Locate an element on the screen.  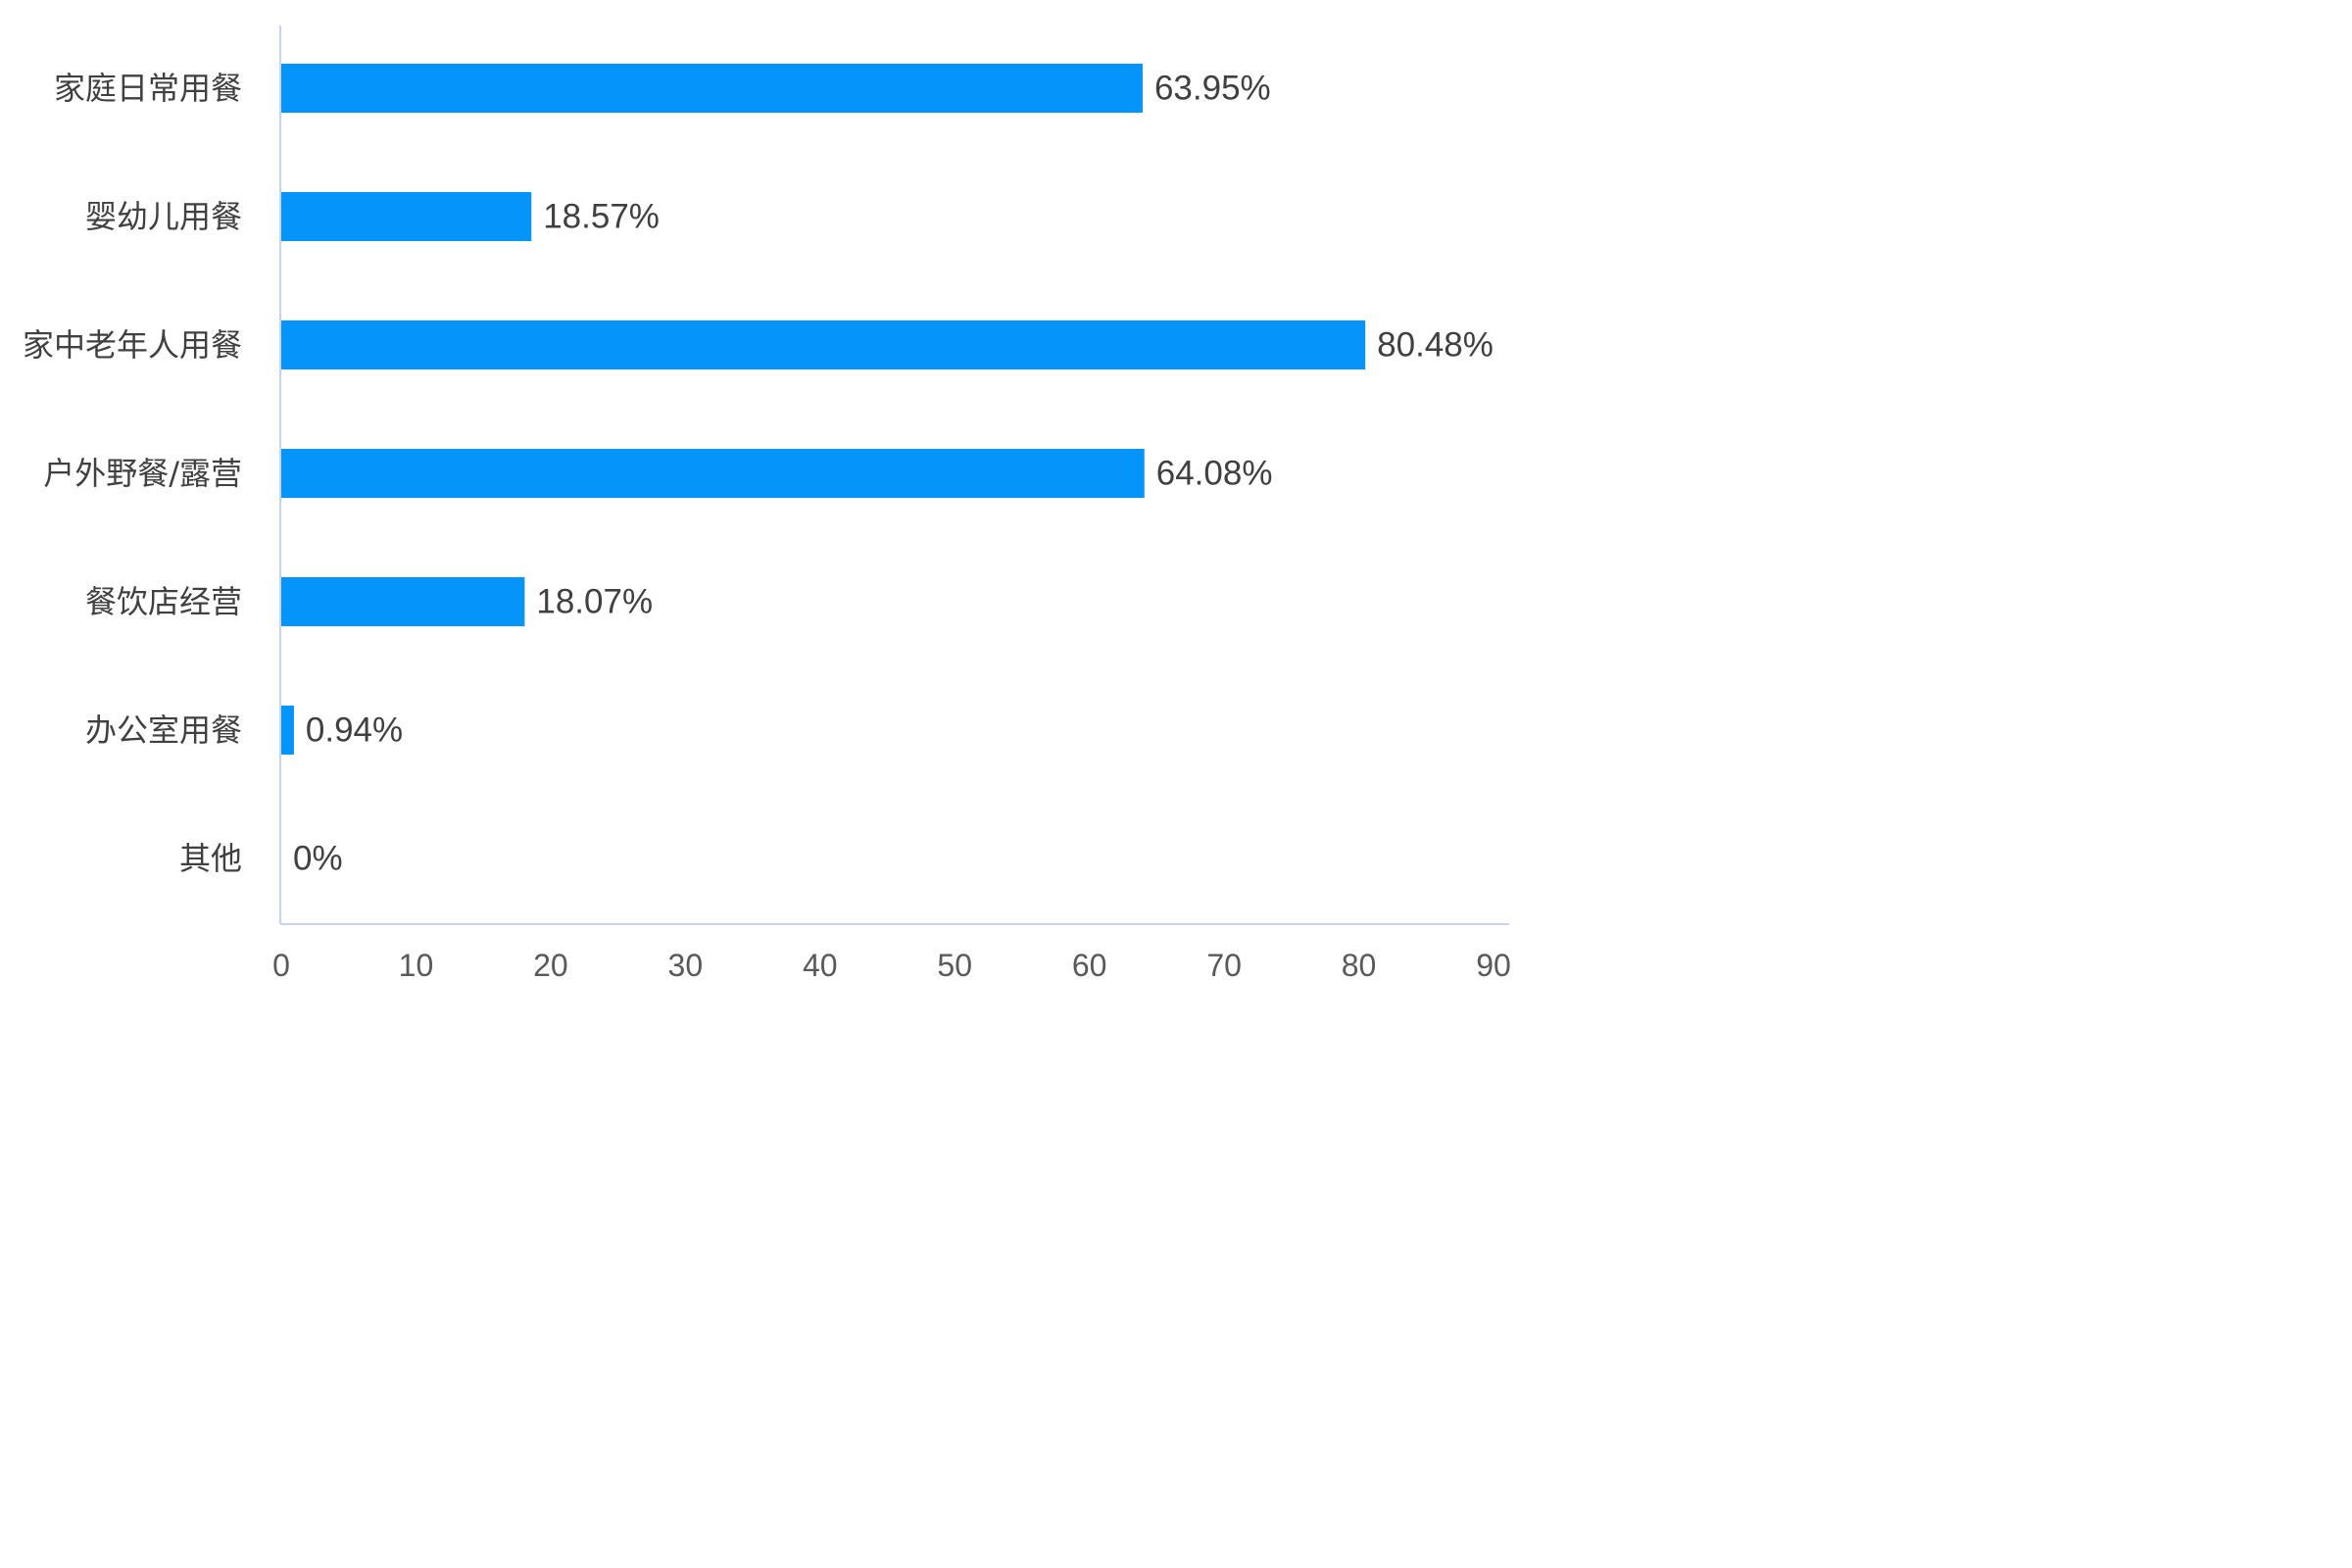
data-label: 80.48% is located at coordinates (1435, 345).